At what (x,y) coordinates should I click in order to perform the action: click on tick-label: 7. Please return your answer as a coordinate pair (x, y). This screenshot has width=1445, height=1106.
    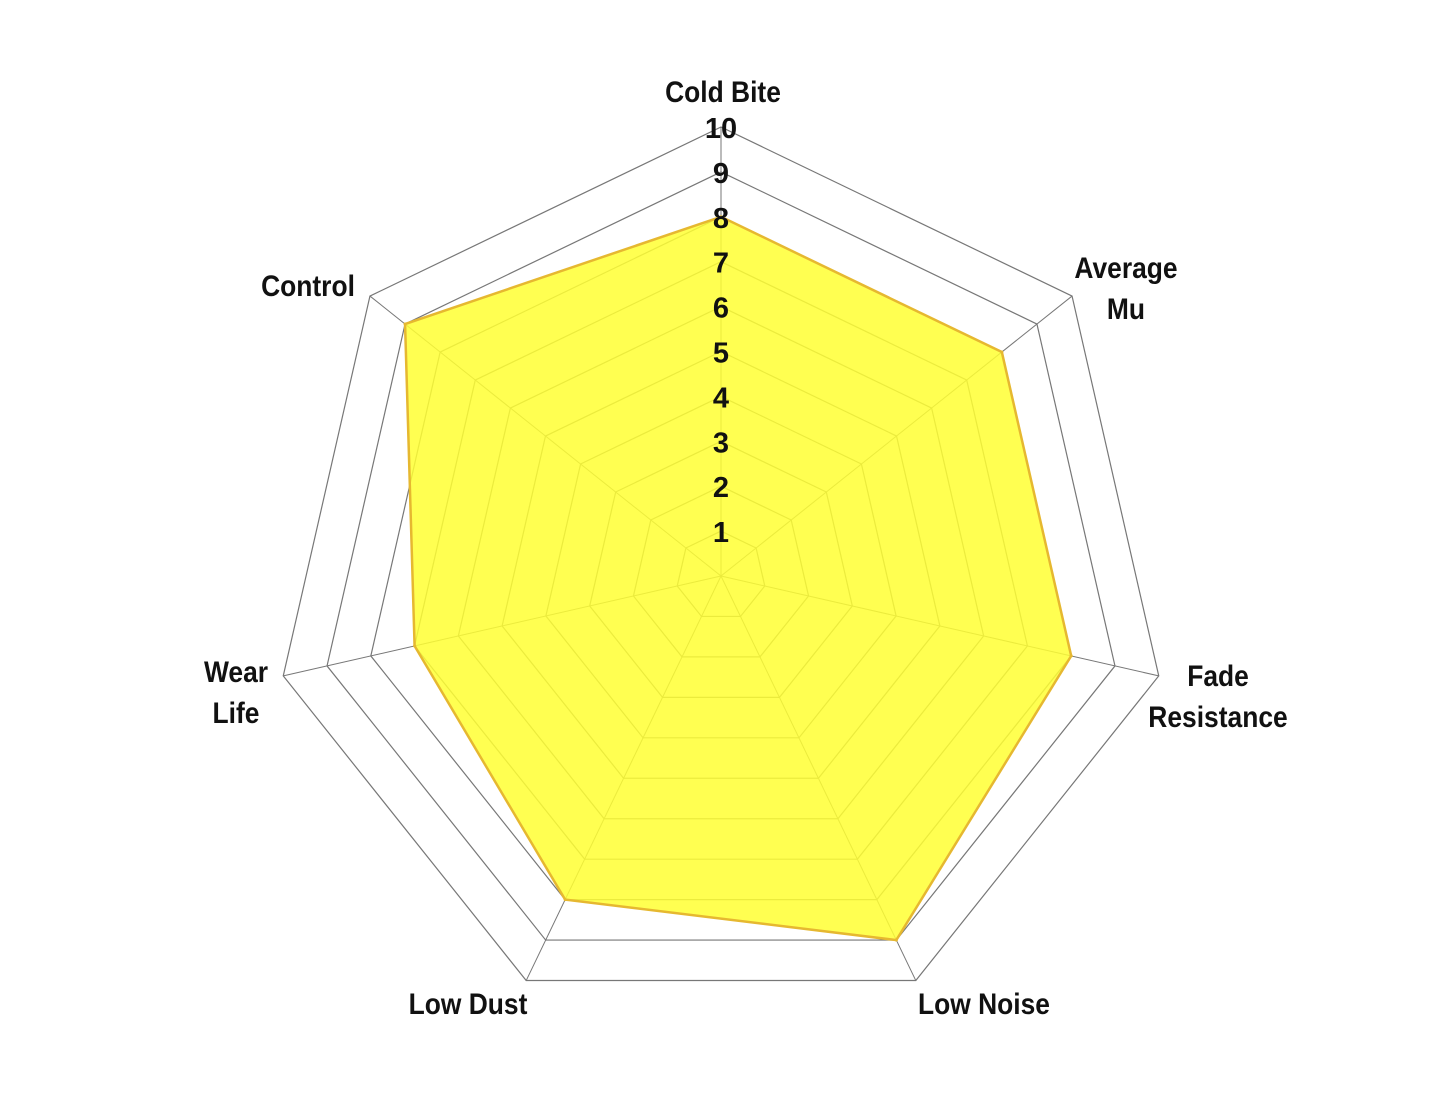
    Looking at the image, I should click on (721, 264).